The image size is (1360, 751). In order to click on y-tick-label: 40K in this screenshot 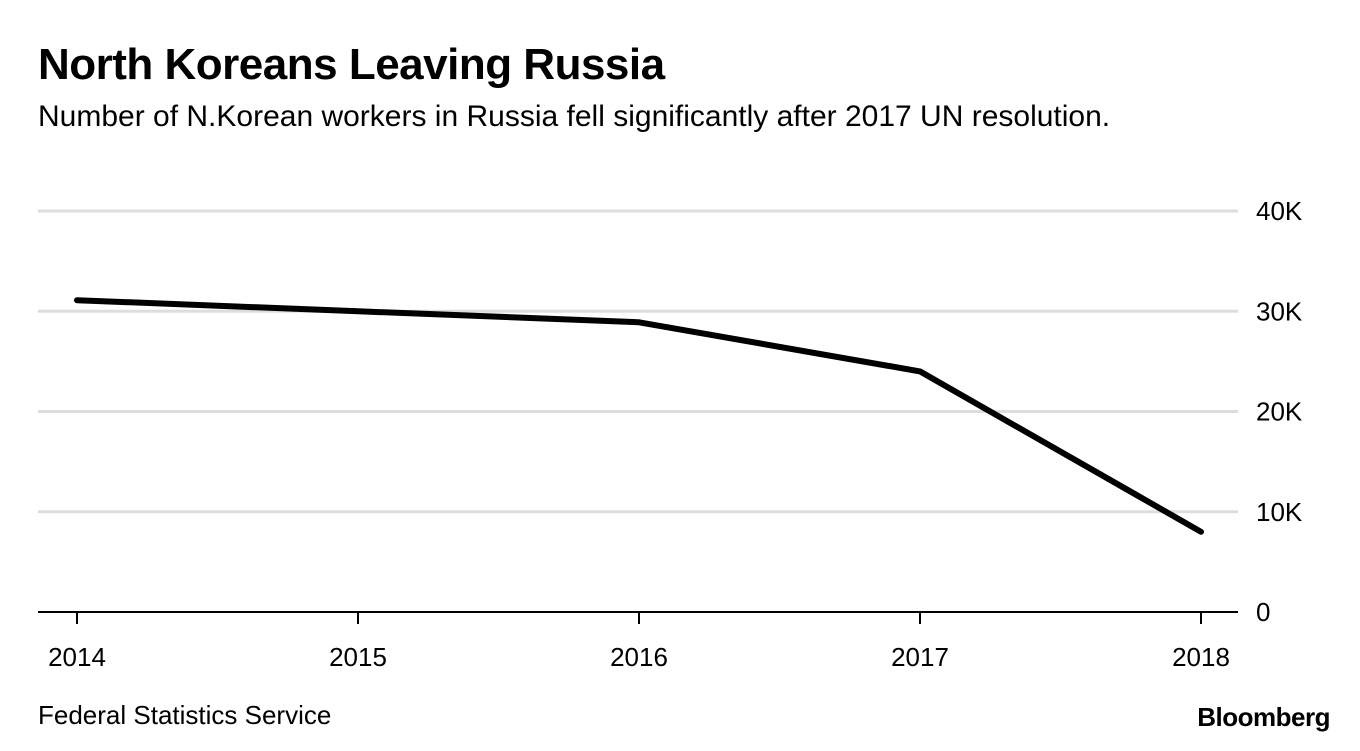, I will do `click(1279, 211)`.